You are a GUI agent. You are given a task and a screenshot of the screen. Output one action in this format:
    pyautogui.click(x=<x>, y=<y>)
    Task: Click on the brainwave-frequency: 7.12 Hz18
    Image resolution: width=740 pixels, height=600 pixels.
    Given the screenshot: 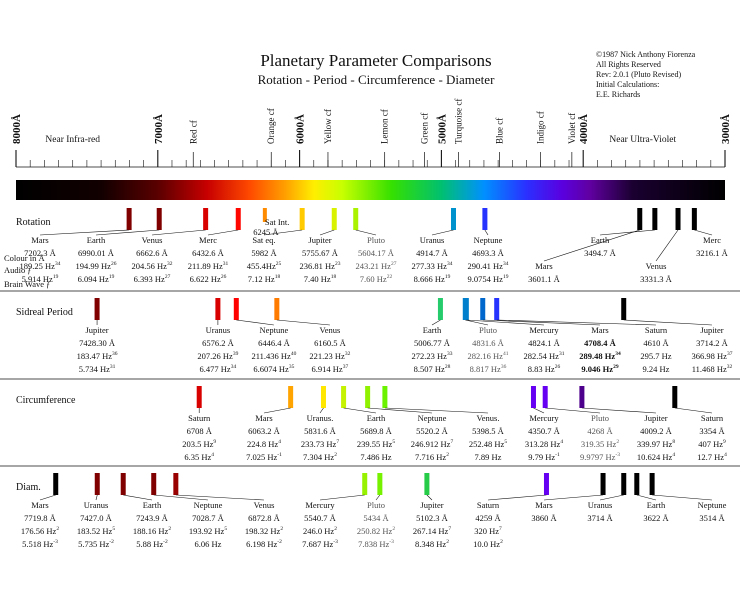 What is the action you would take?
    pyautogui.click(x=264, y=279)
    